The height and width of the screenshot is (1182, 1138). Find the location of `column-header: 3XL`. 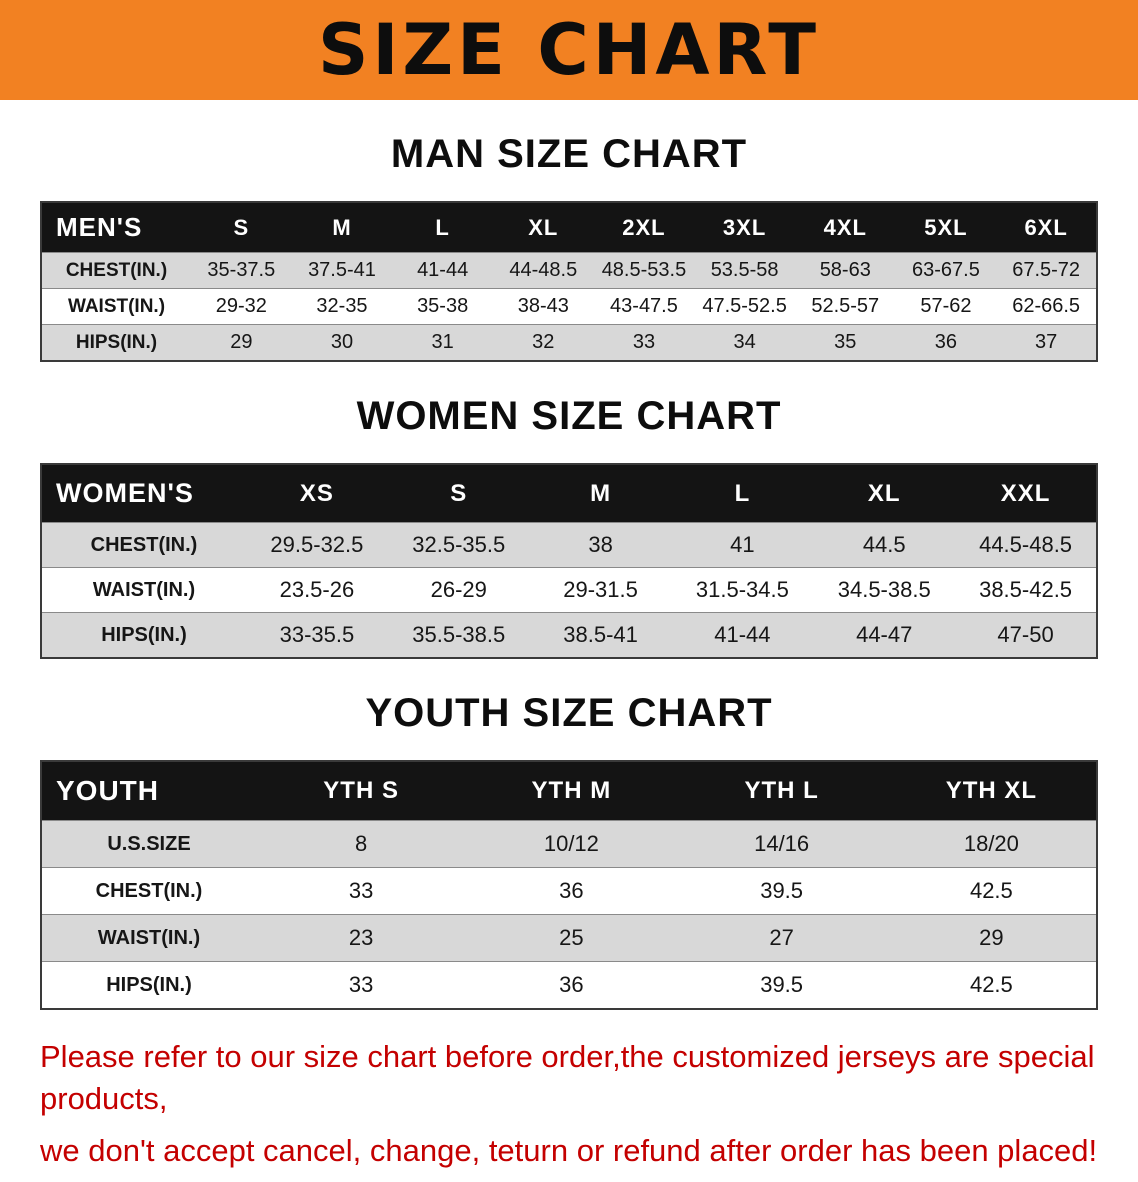

column-header: 3XL is located at coordinates (744, 227).